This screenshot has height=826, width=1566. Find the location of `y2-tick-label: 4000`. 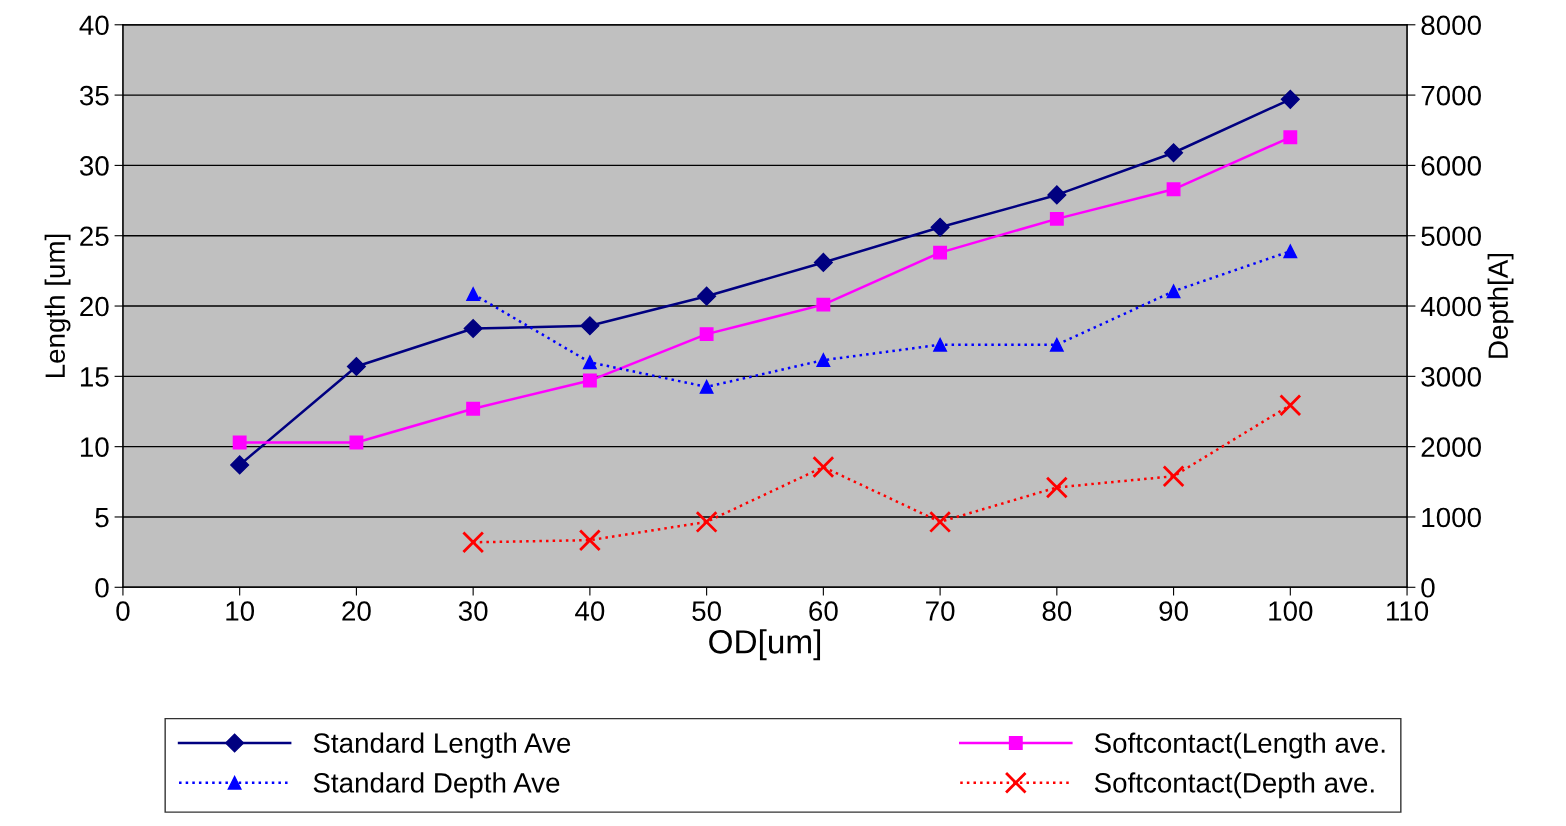

y2-tick-label: 4000 is located at coordinates (1450, 306).